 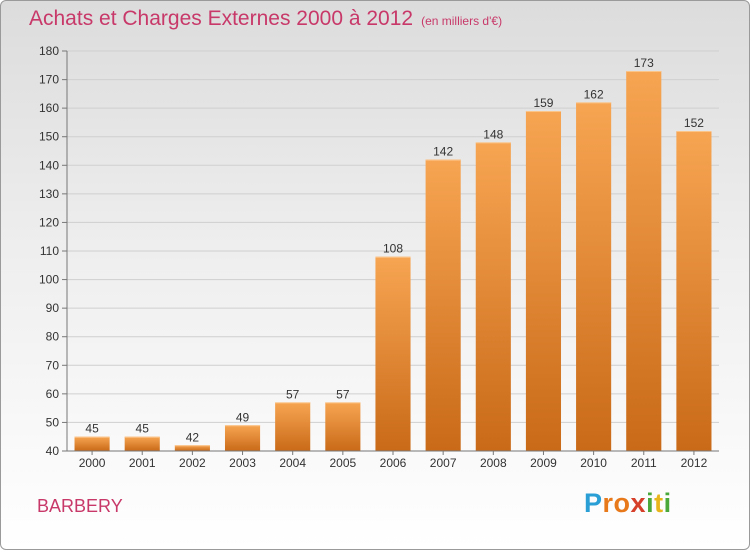 What do you see at coordinates (49, 108) in the screenshot?
I see `y-tick-label: 160` at bounding box center [49, 108].